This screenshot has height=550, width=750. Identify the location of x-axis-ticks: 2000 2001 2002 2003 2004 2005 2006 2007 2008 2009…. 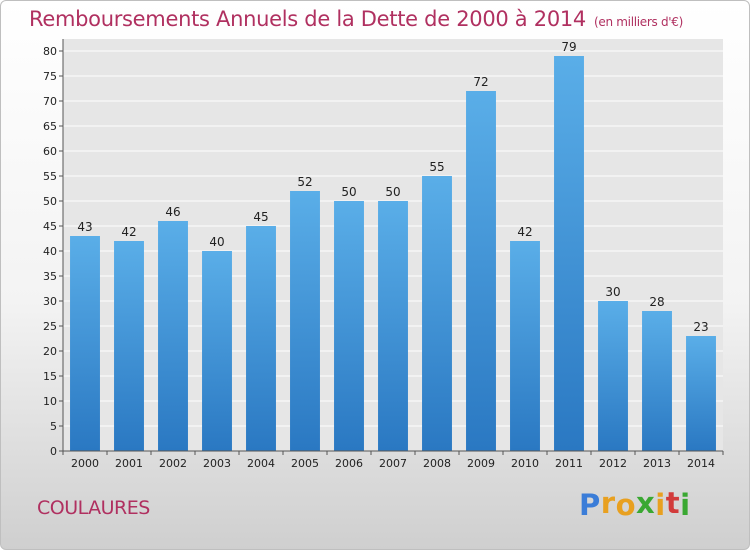
(393, 460).